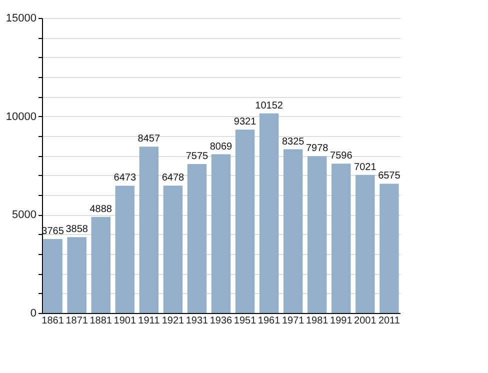 This screenshot has height=373, width=488. Describe the element at coordinates (24, 215) in the screenshot. I see `y-tick-label: 5000` at that location.